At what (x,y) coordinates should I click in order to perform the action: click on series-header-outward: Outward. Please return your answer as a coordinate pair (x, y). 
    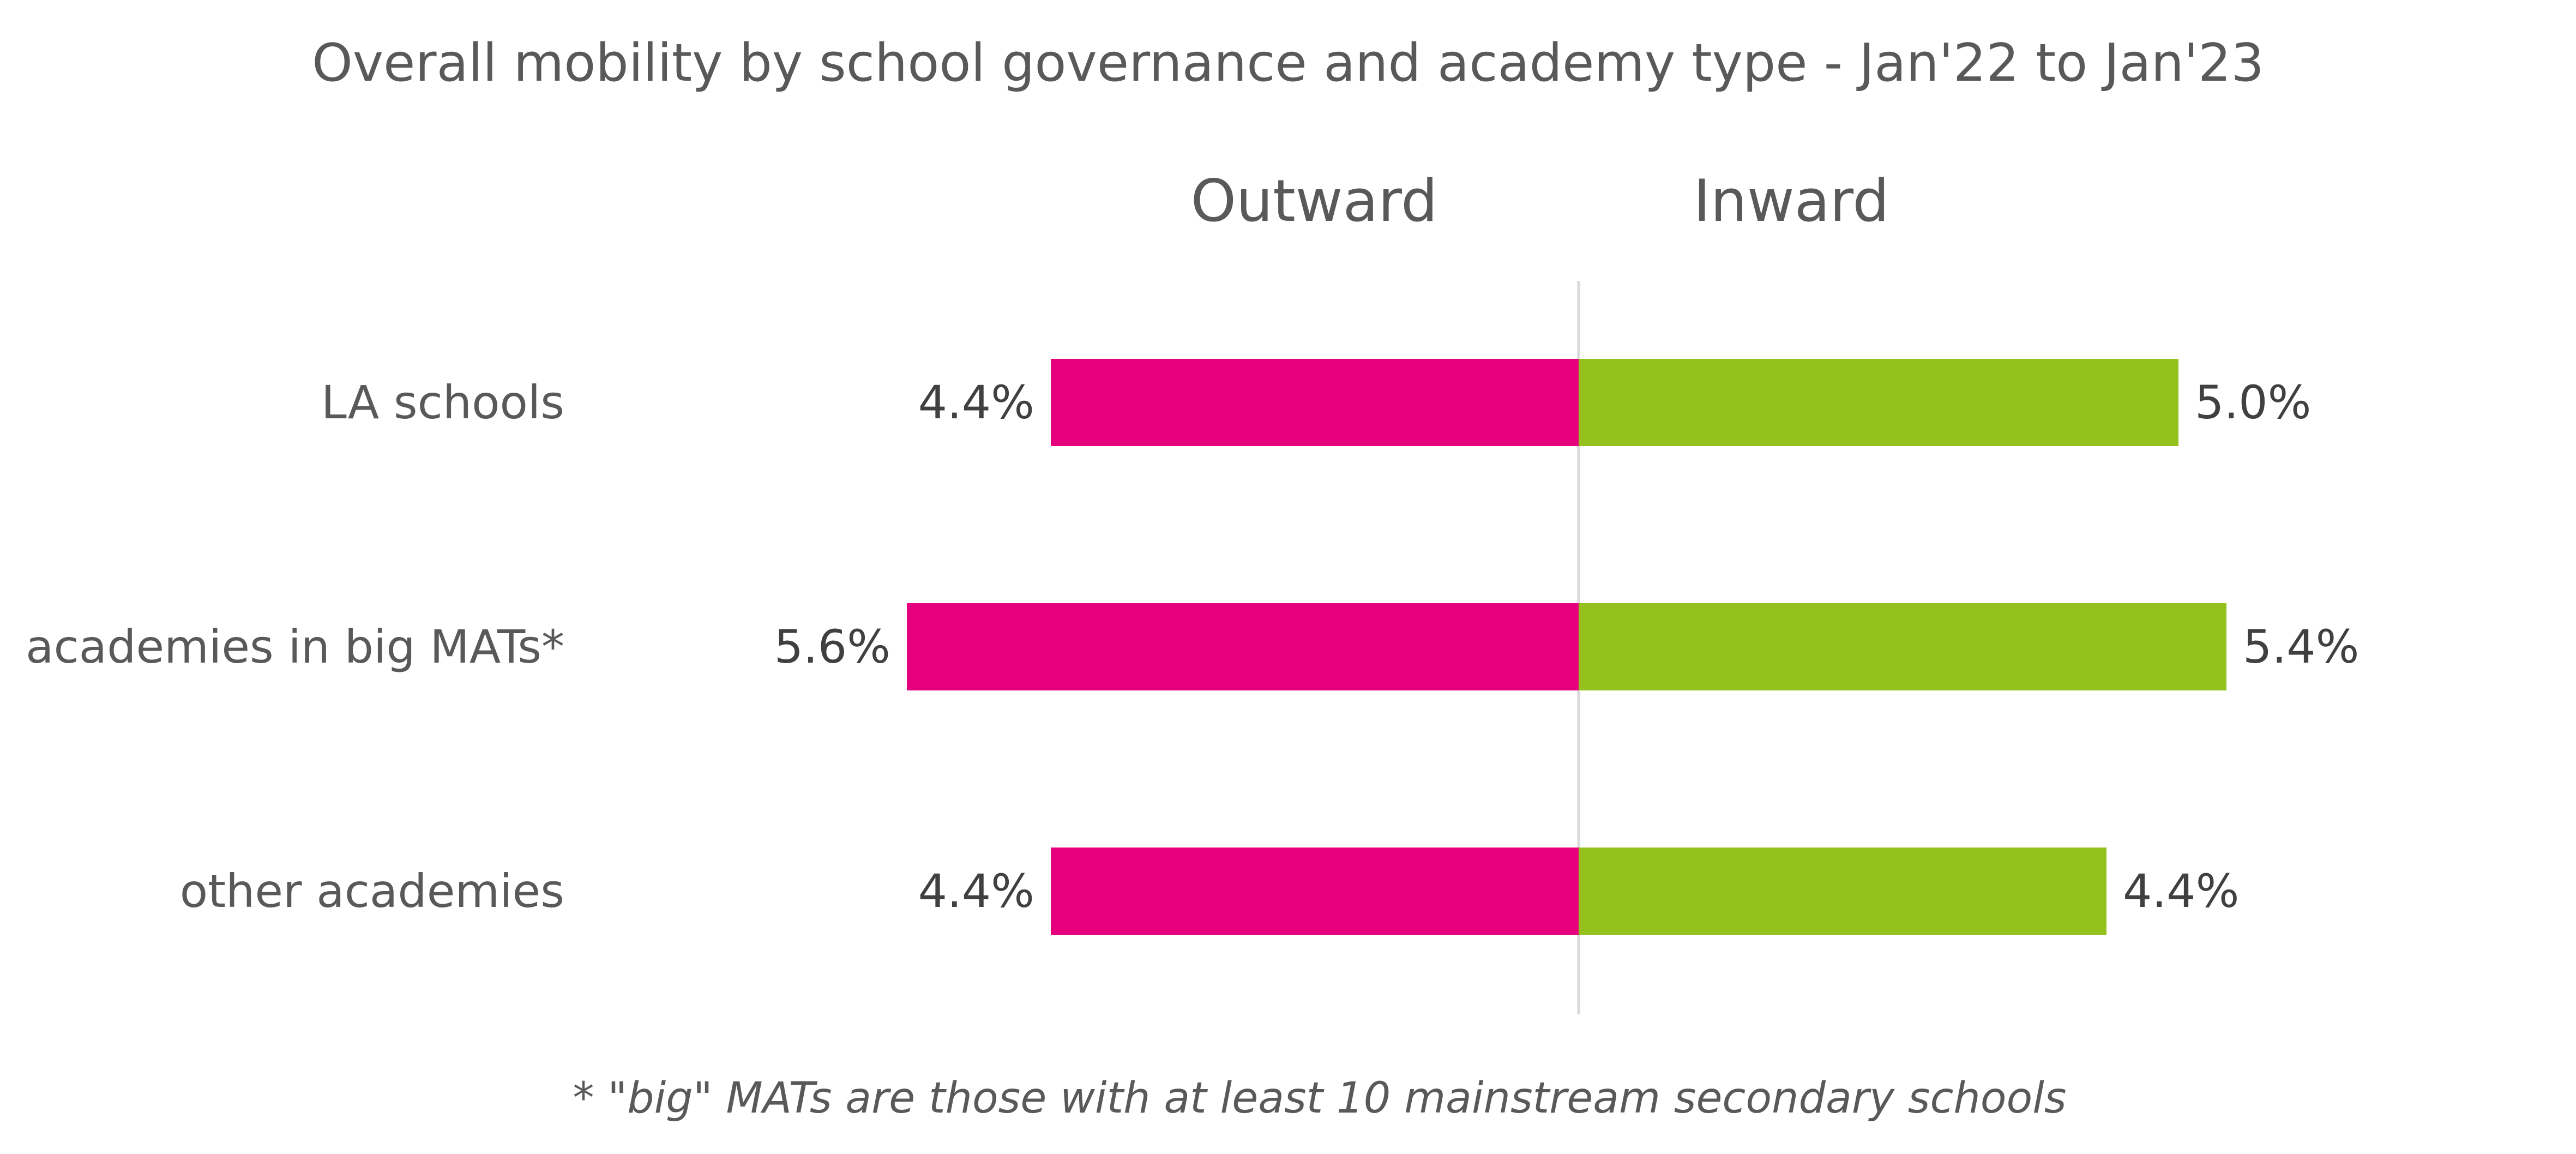
    Looking at the image, I should click on (1314, 201).